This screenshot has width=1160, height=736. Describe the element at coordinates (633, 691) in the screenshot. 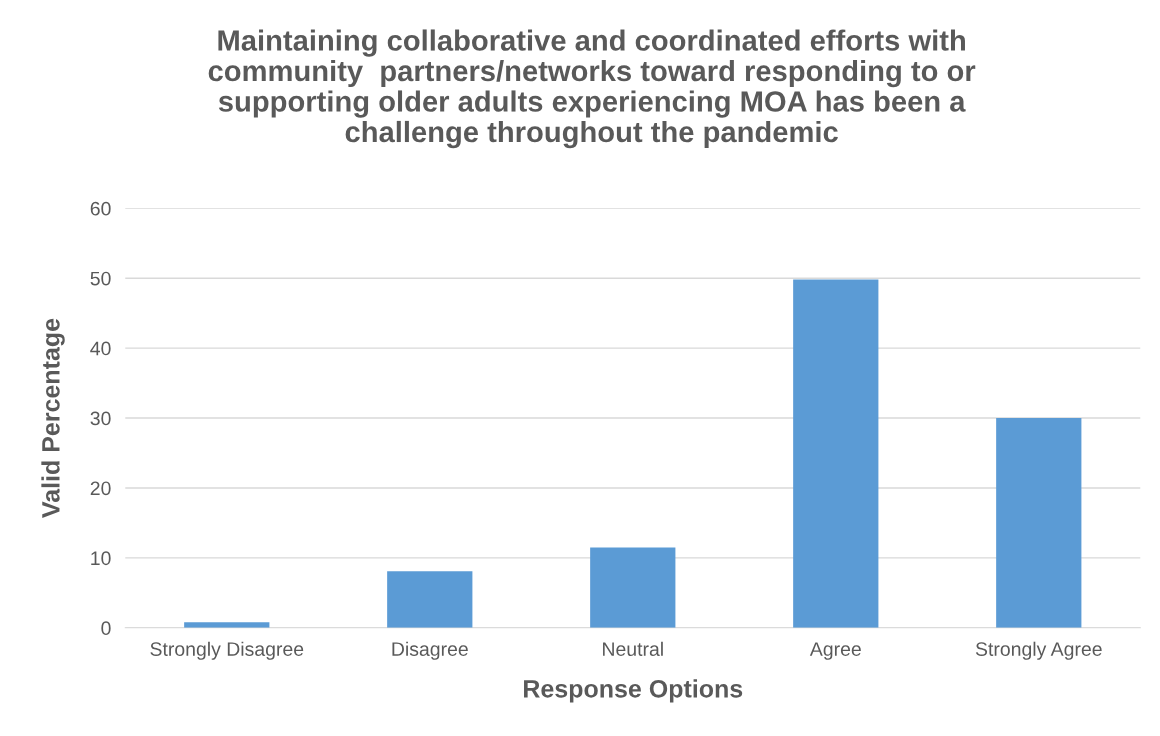

I see `x-axis-title: Response Options` at that location.